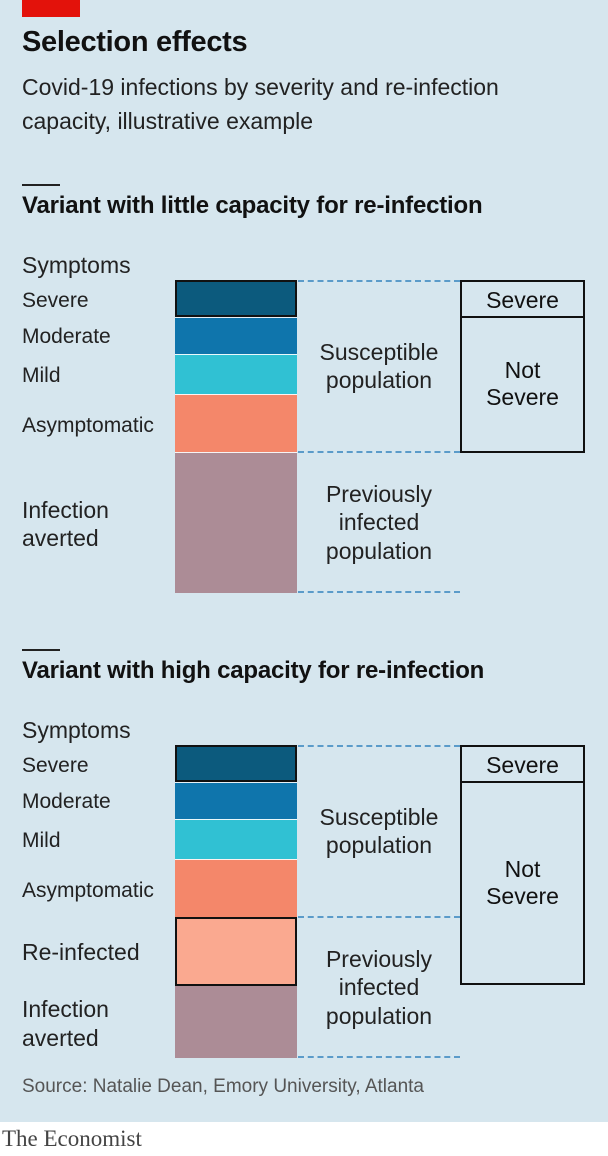 The image size is (608, 1156). Describe the element at coordinates (135, 42) in the screenshot. I see `chart-title: Selection effects` at that location.